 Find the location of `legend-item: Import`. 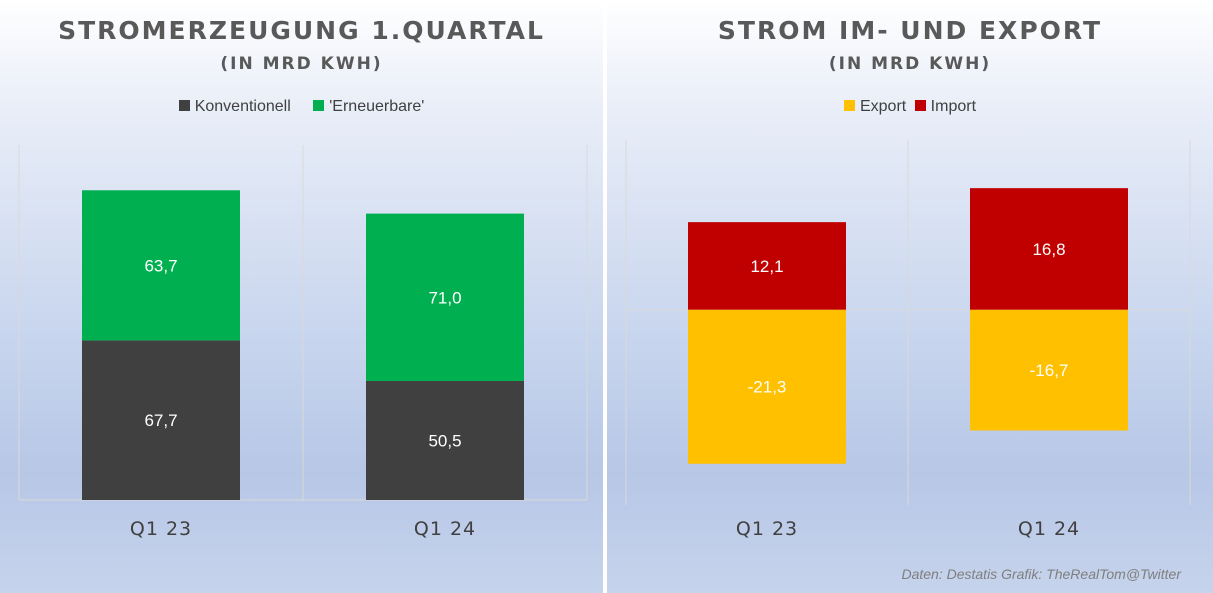

legend-item: Import is located at coordinates (945, 107).